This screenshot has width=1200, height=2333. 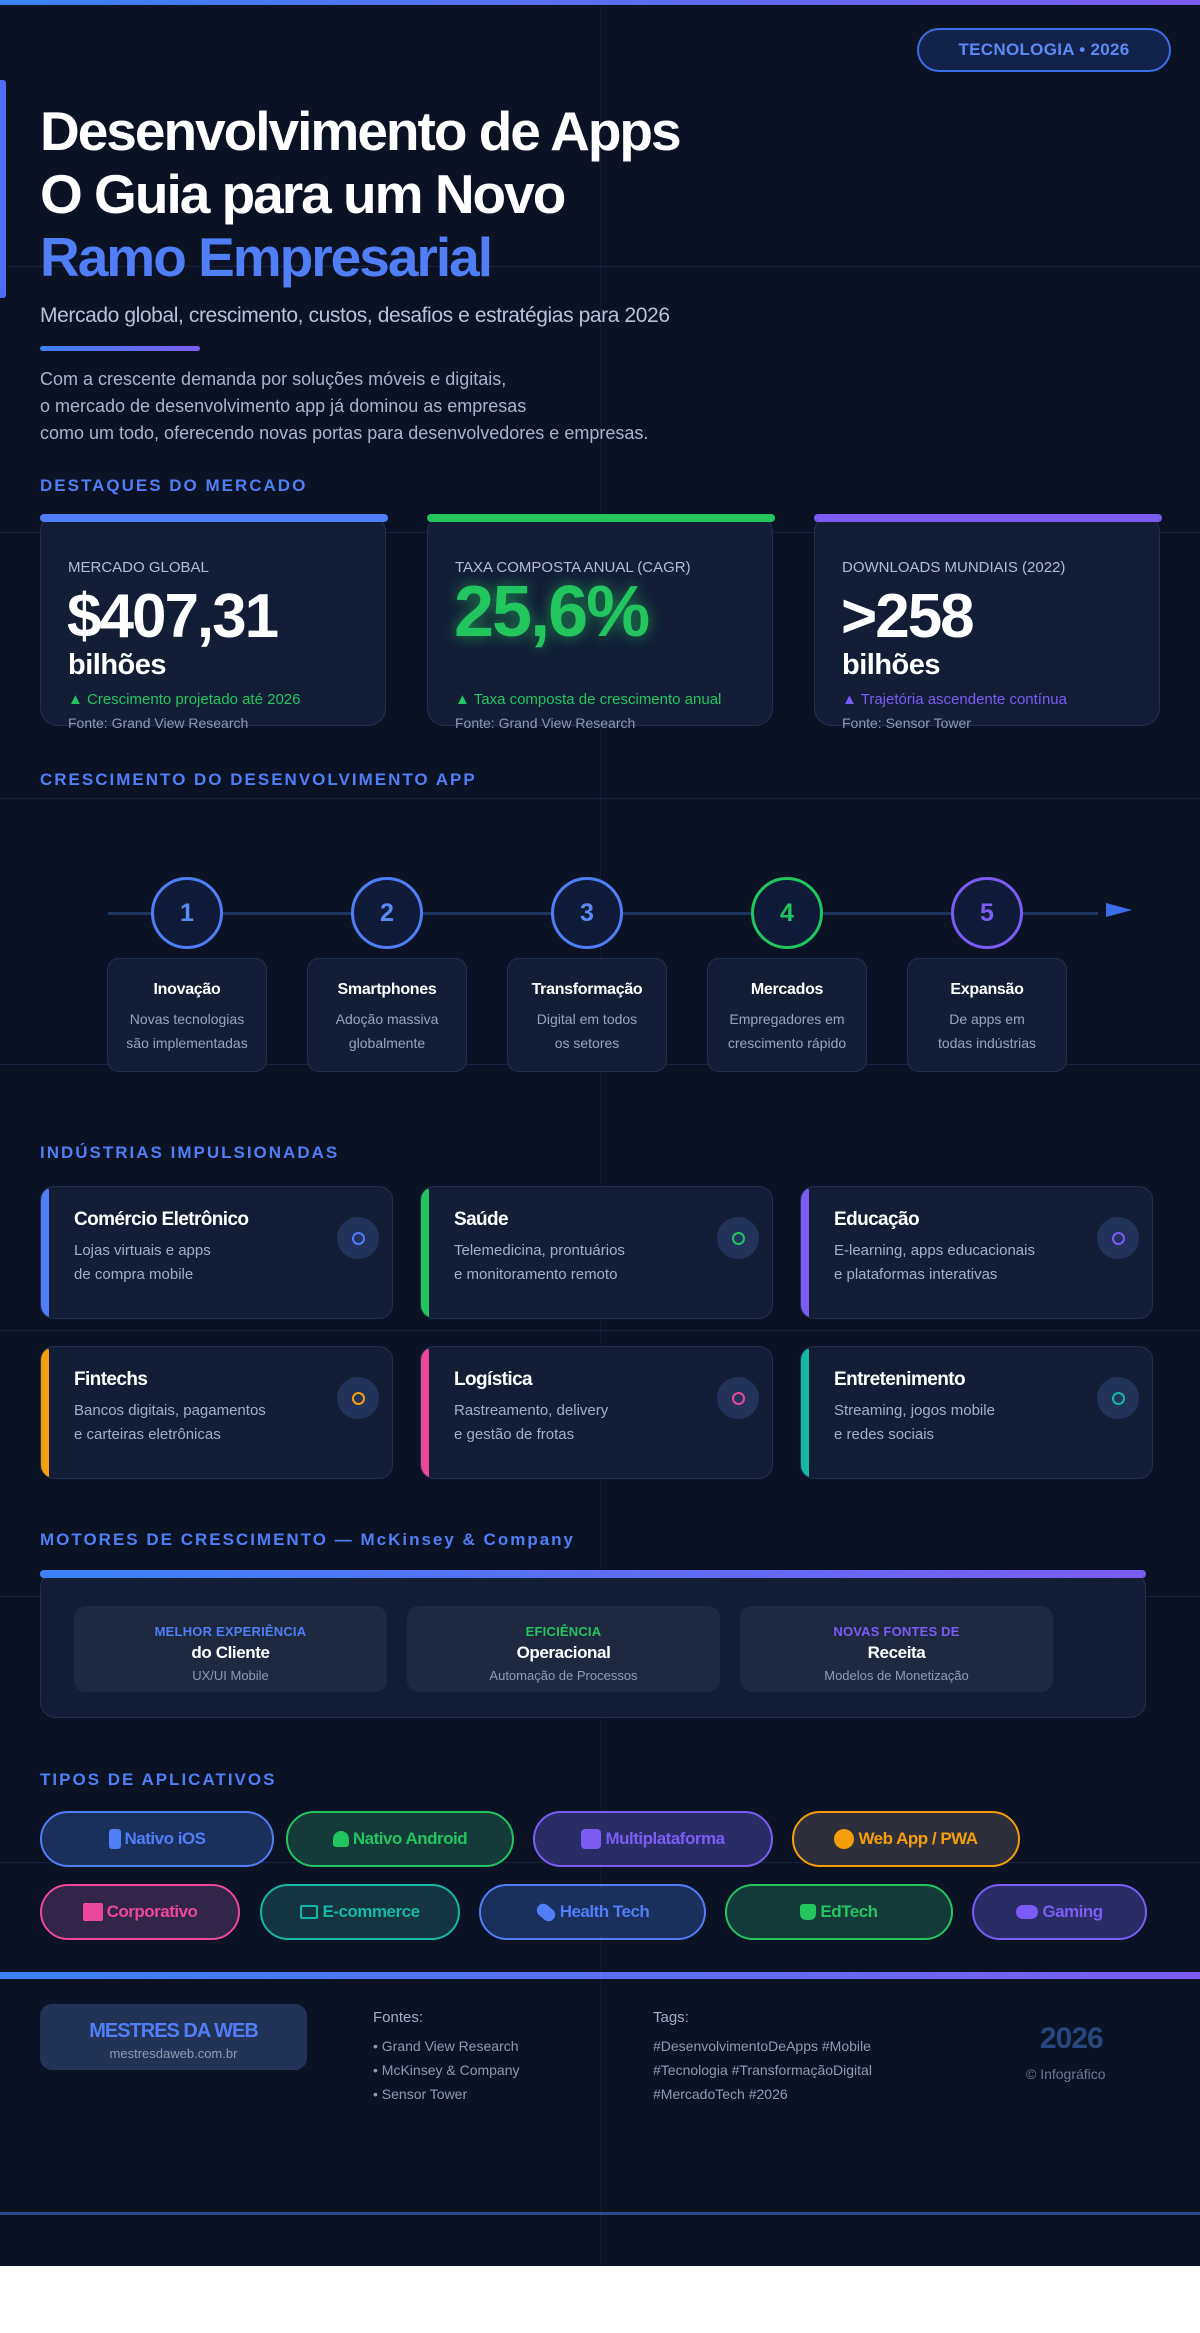 I want to click on desc-line: são implementadas, so click(x=187, y=1043).